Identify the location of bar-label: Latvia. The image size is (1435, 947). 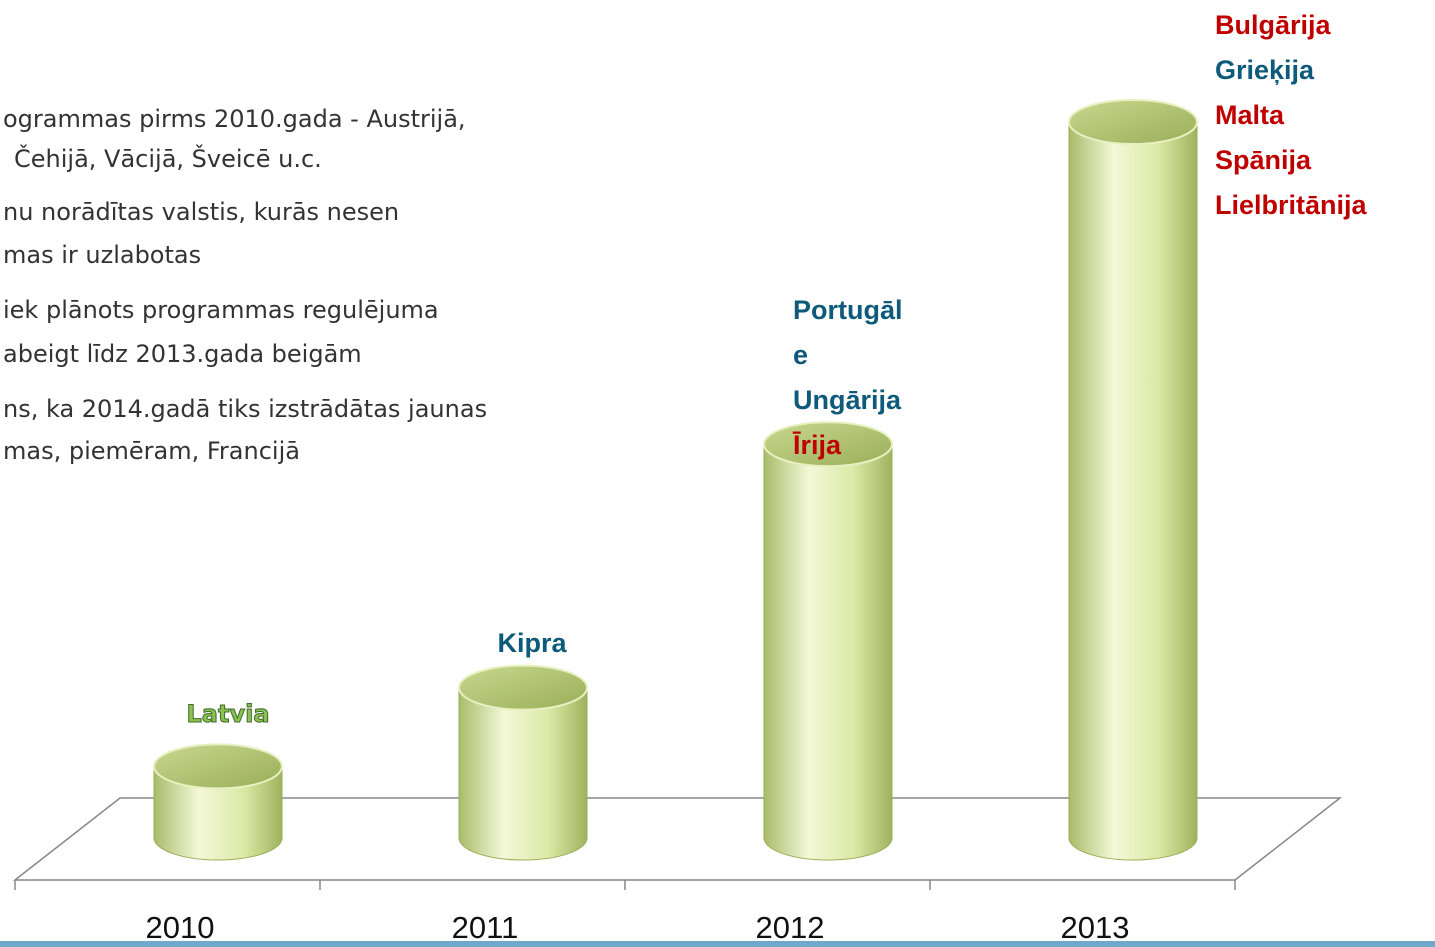
(227, 714).